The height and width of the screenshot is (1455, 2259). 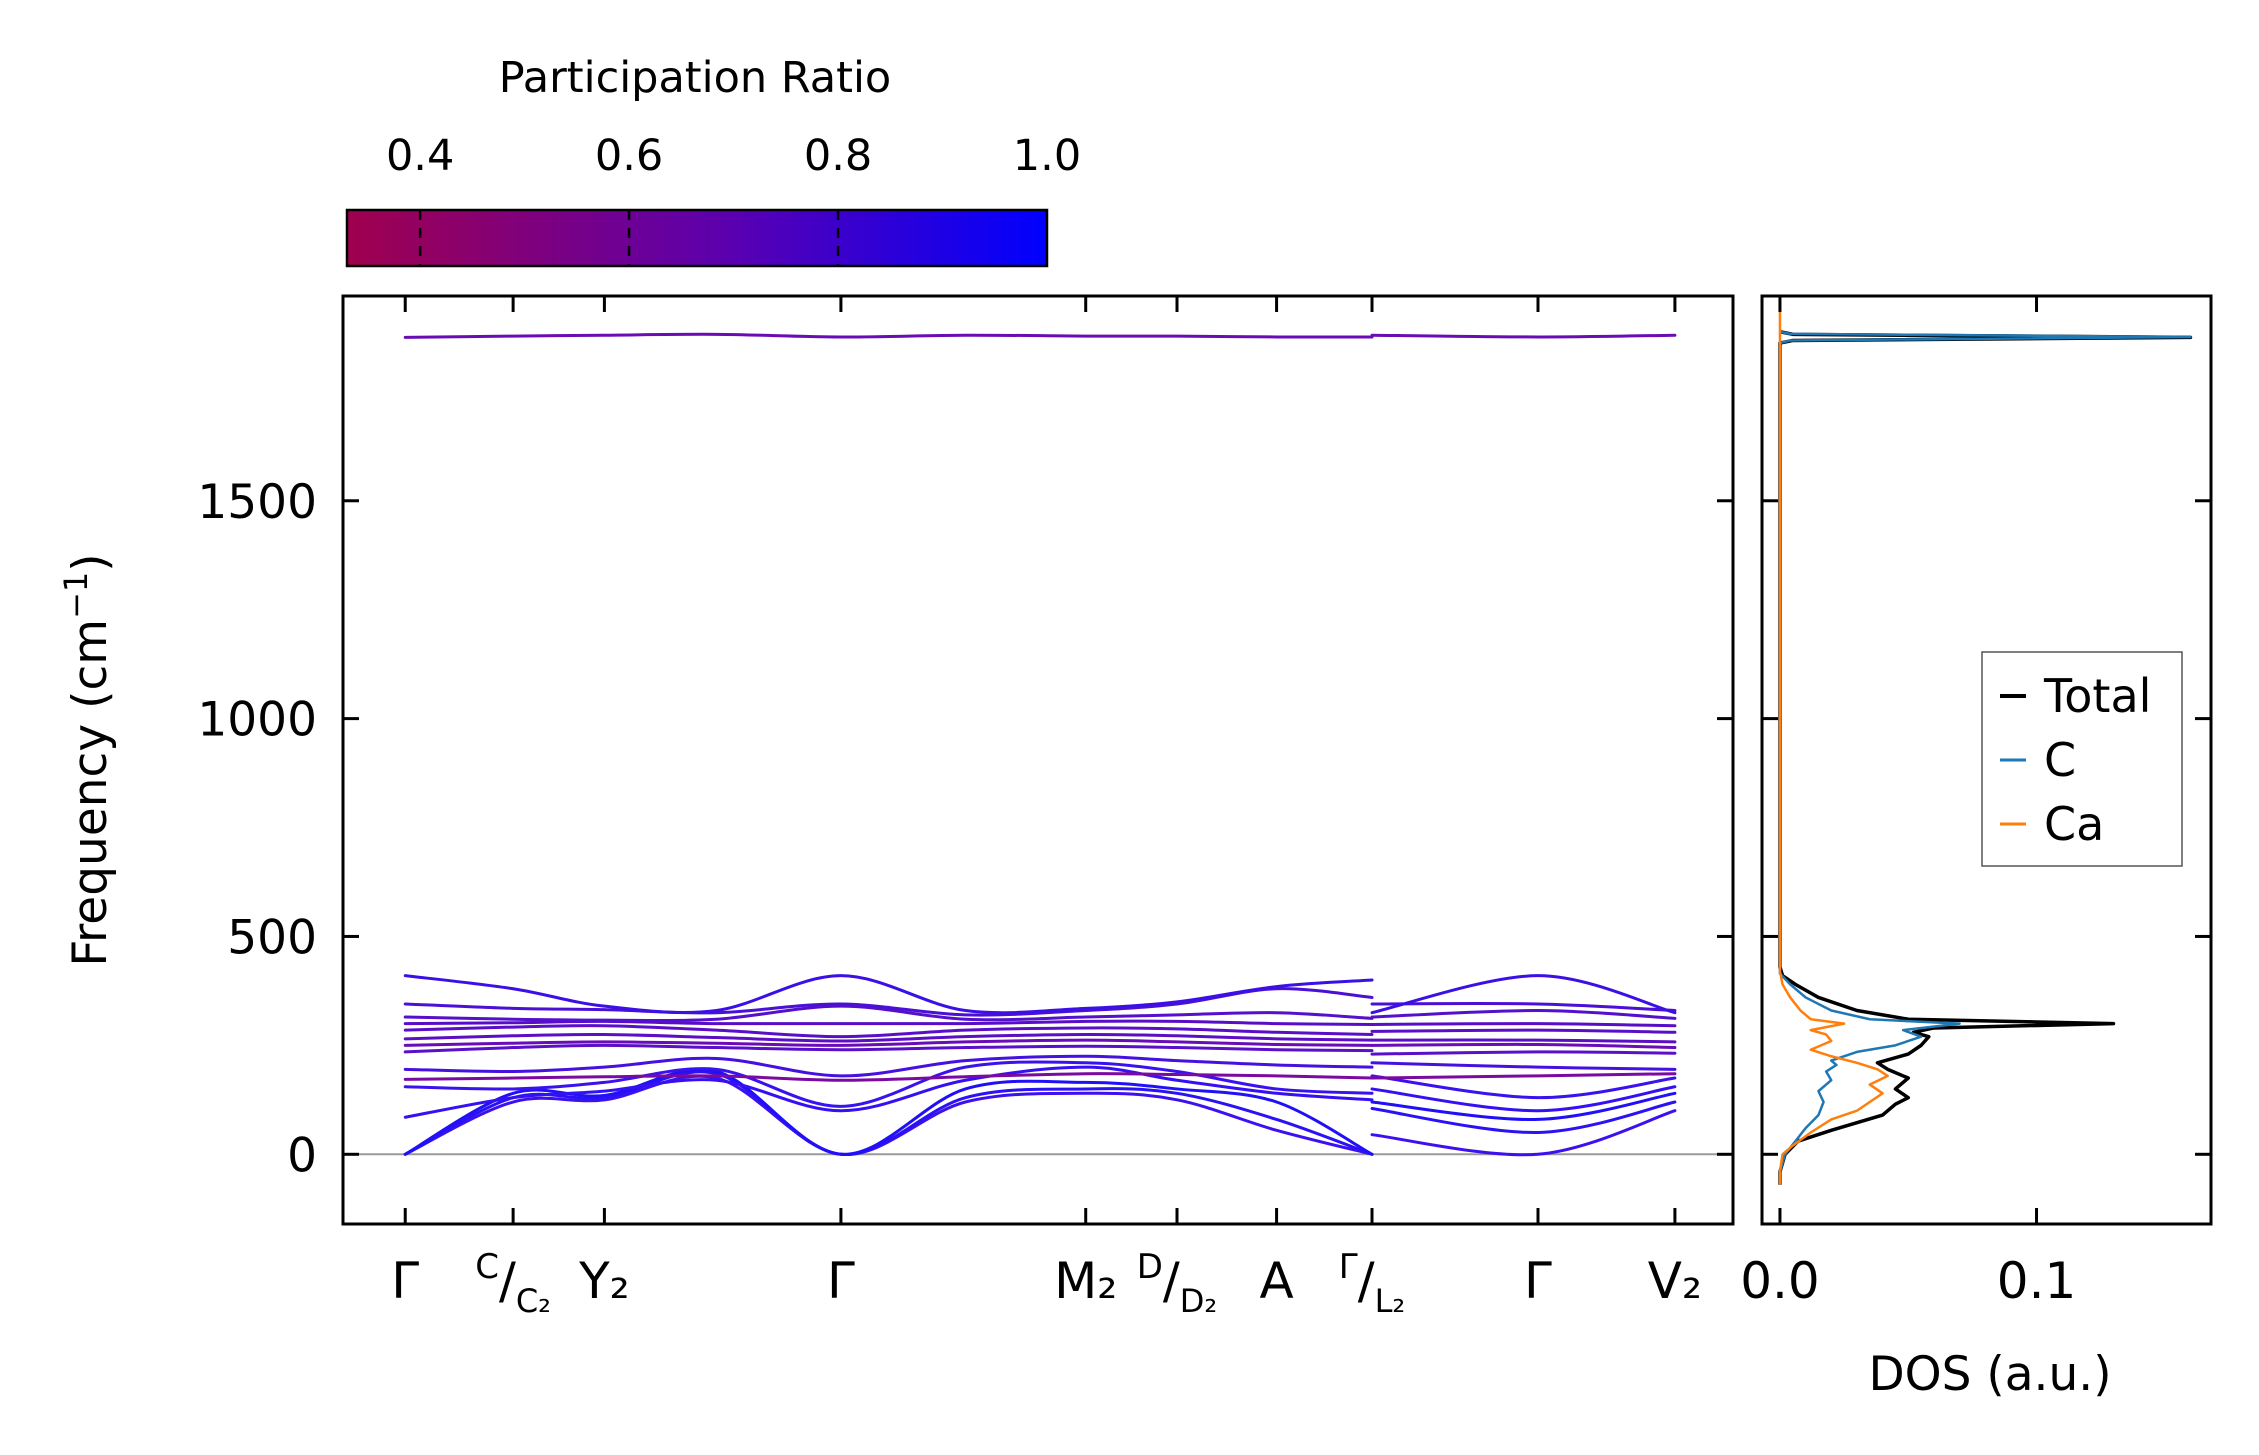 I want to click on colorbar-tick-label: 0.6, so click(x=629, y=156).